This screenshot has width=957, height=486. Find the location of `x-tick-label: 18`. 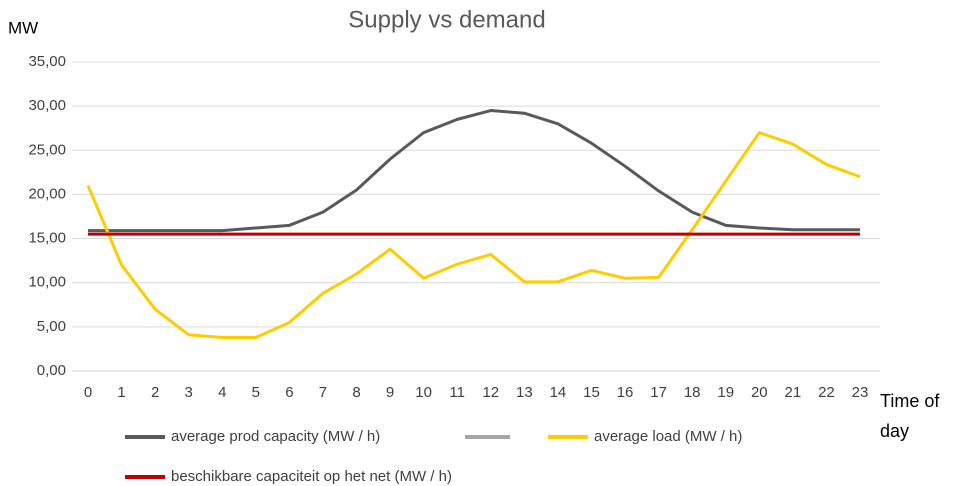

x-tick-label: 18 is located at coordinates (692, 392).